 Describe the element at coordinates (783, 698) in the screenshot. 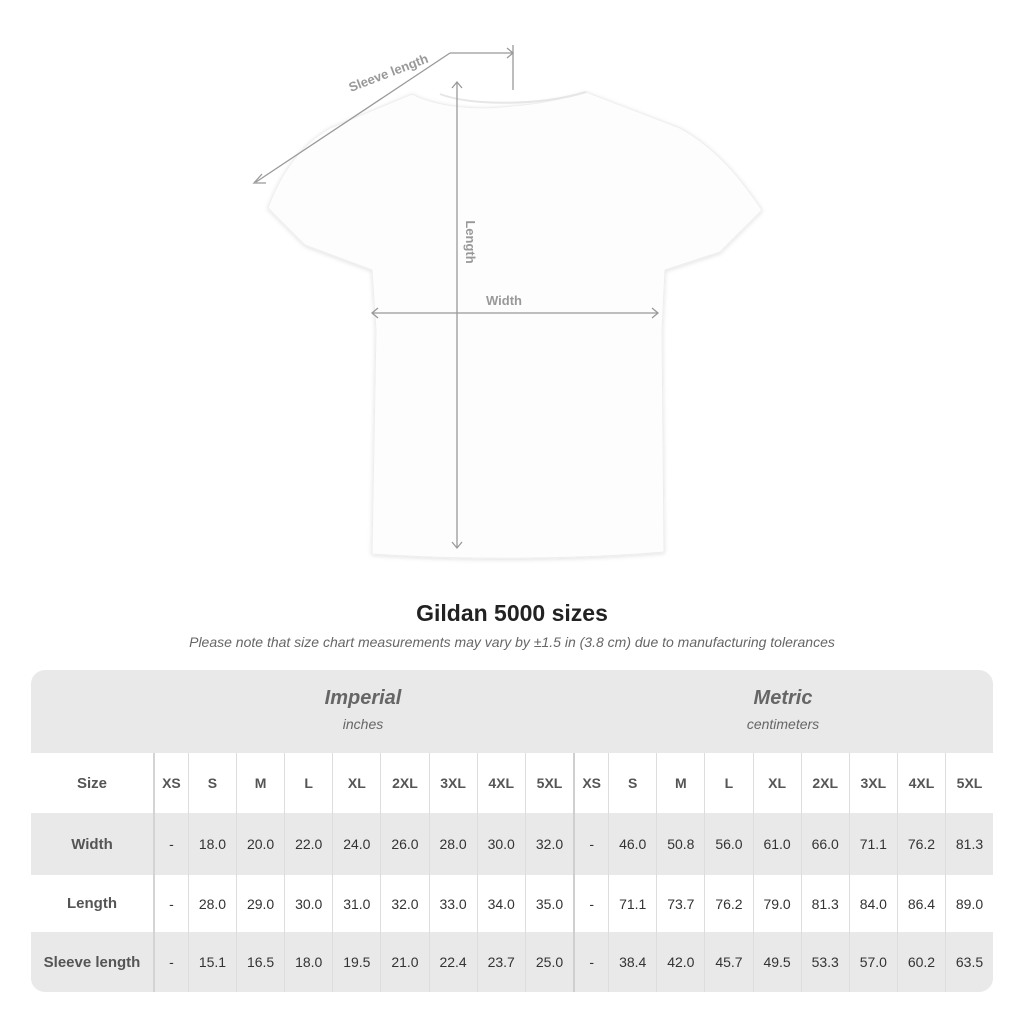

I see `metric-title: Metric` at that location.